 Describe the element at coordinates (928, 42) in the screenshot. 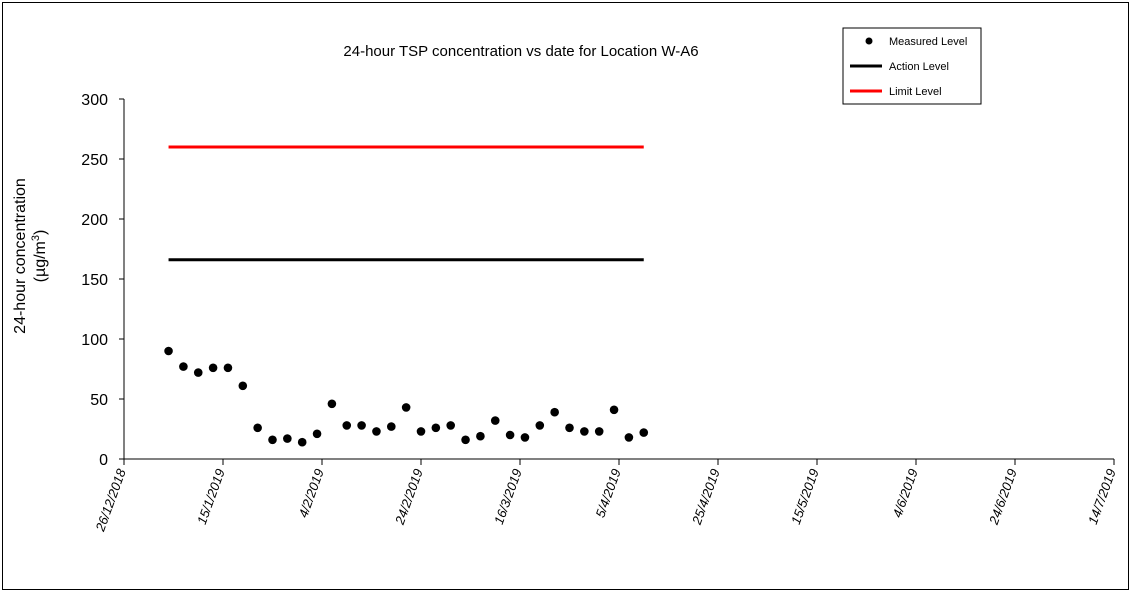

I see `legend-label: Measured Level` at that location.